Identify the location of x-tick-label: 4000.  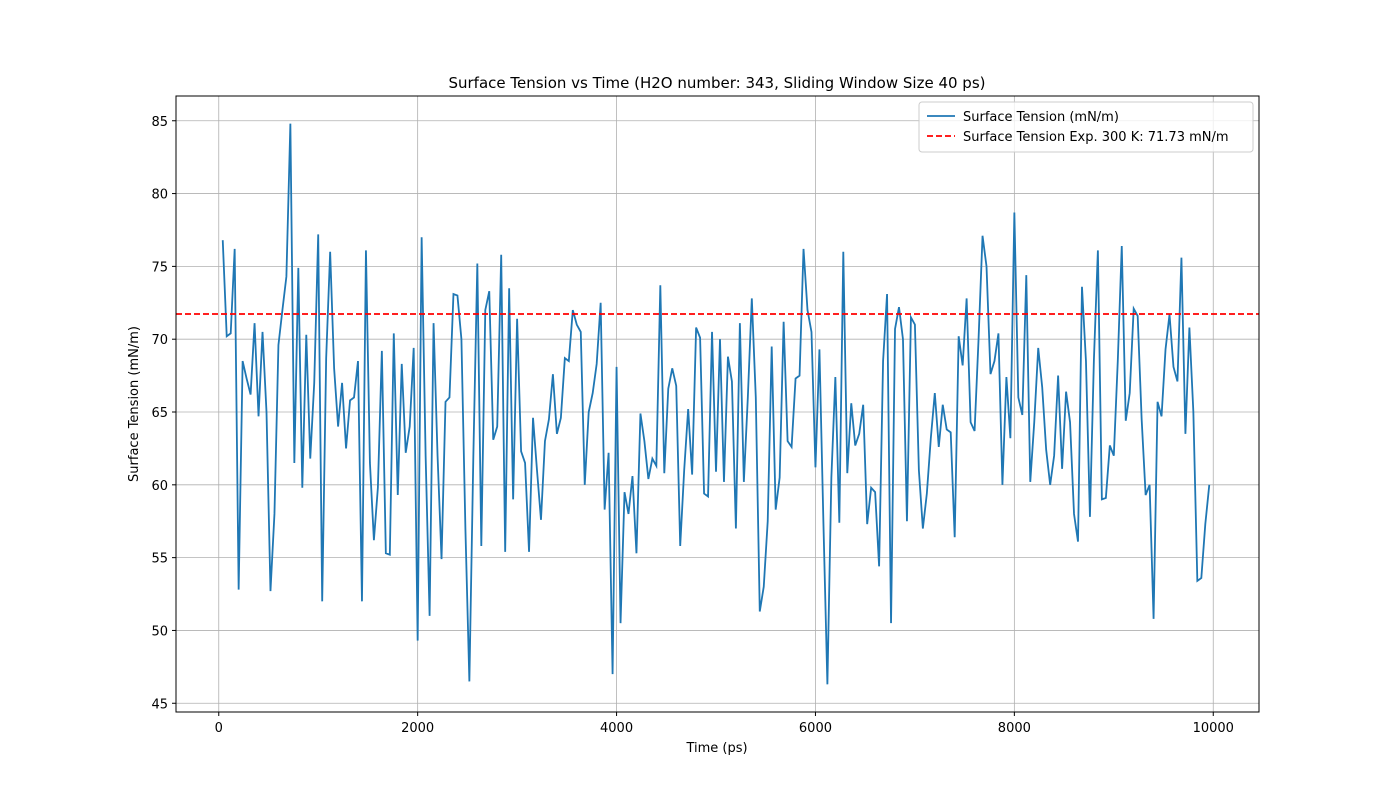
(616, 728).